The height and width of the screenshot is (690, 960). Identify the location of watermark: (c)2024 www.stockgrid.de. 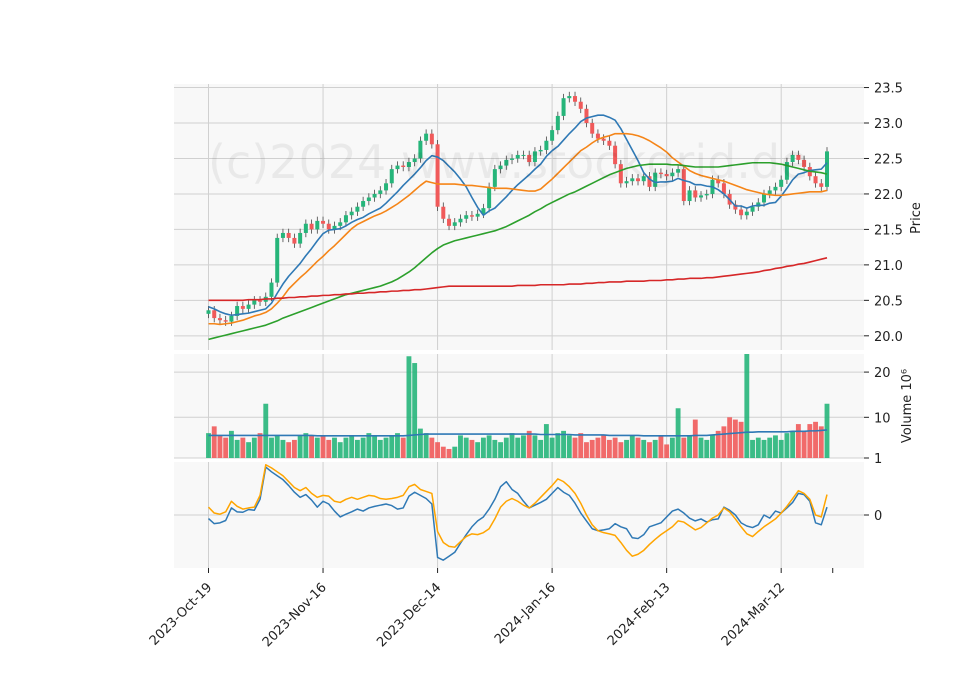
(508, 162).